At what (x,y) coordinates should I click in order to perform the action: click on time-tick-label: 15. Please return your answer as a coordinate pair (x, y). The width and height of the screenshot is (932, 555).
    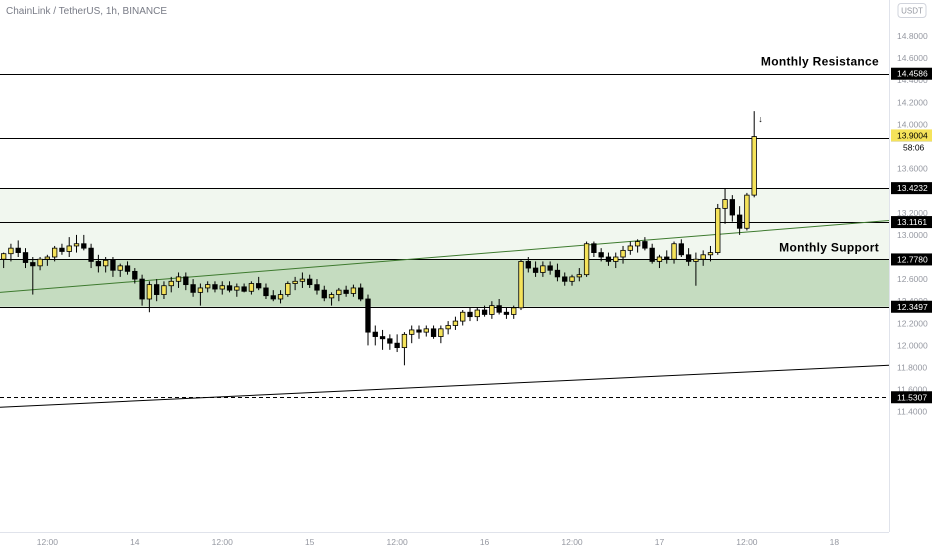
    Looking at the image, I should click on (310, 542).